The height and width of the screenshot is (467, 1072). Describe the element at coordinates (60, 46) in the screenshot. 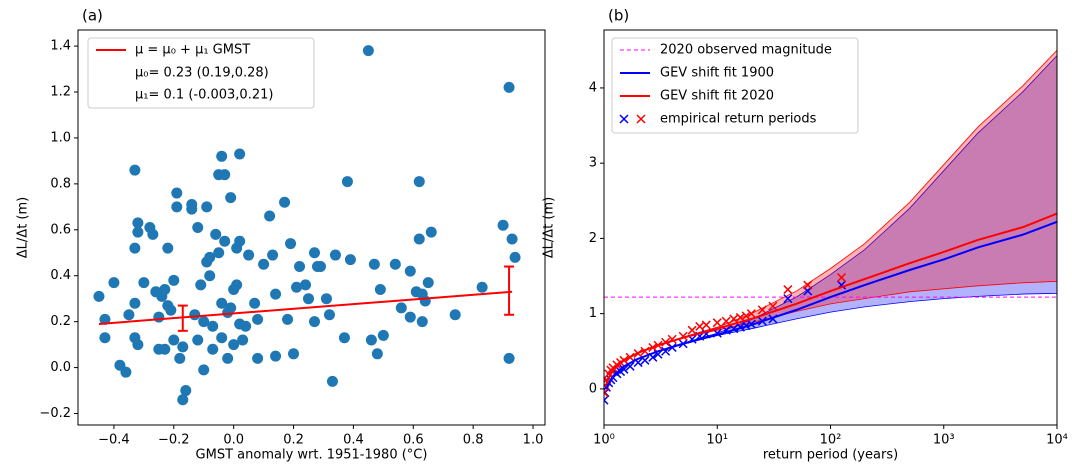

I see `y-tick-label: 1.4` at that location.